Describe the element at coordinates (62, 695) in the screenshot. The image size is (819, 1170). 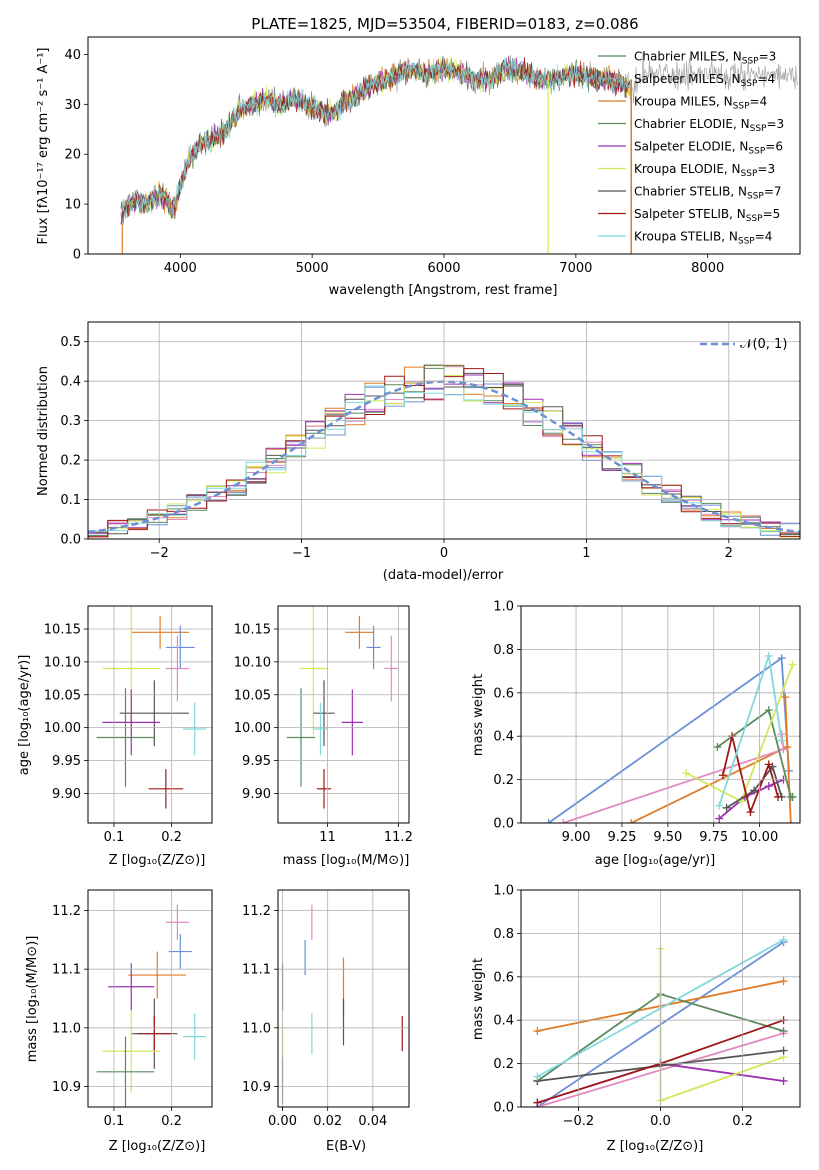
I see `age_vs_Z-y-tick-label: 10.05` at that location.